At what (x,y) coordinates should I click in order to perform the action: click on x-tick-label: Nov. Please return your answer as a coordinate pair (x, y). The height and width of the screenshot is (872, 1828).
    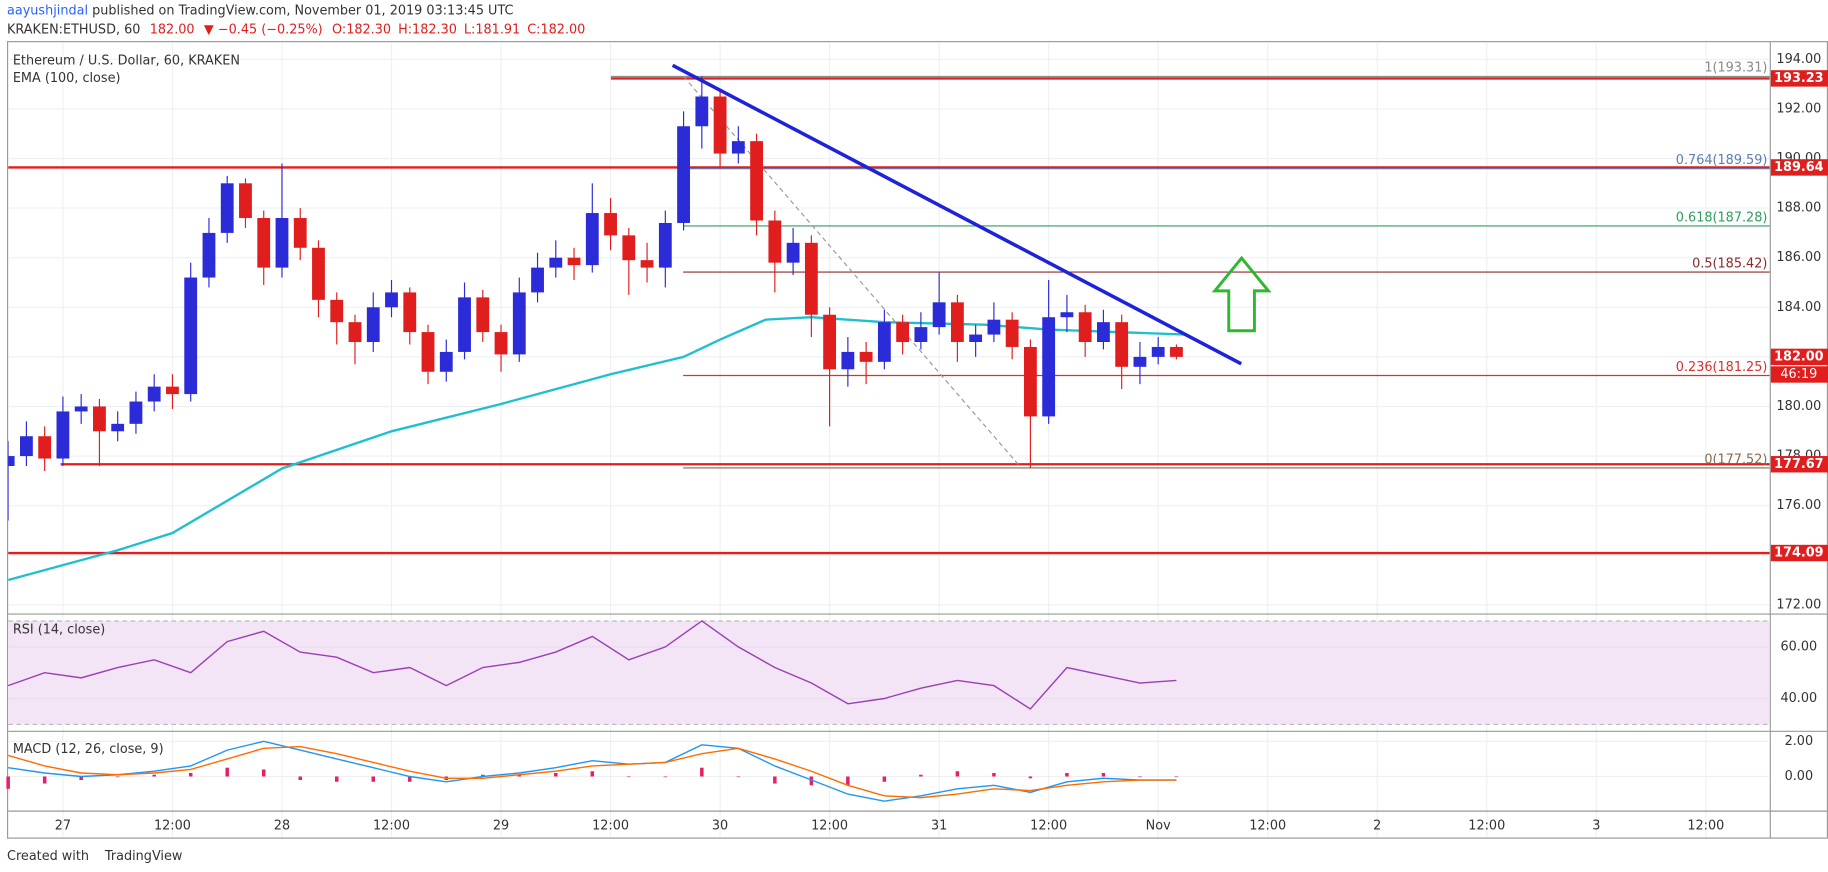
    Looking at the image, I should click on (1158, 825).